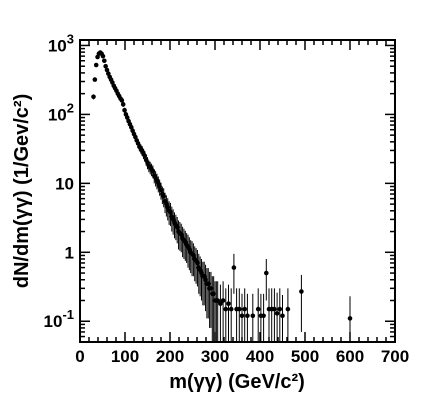 Image resolution: width=441 pixels, height=408 pixels. I want to click on y-tick-label: 10⁻¹, so click(59, 319).